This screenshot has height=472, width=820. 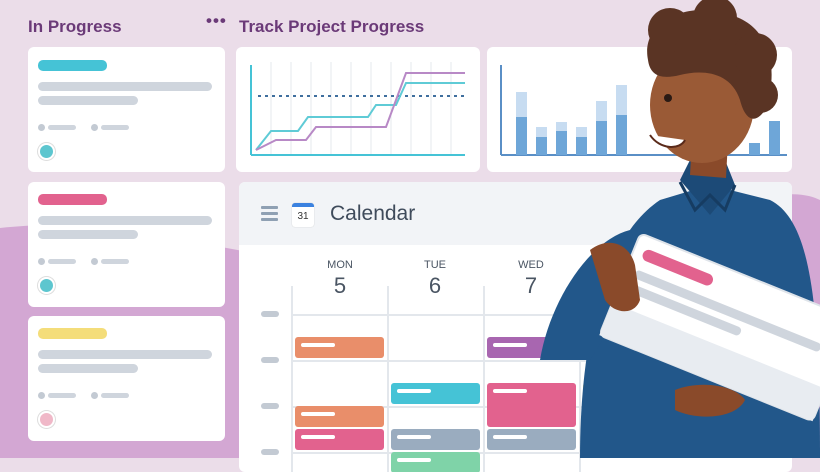 What do you see at coordinates (340, 278) in the screenshot?
I see `day-header-mon: MON 5` at bounding box center [340, 278].